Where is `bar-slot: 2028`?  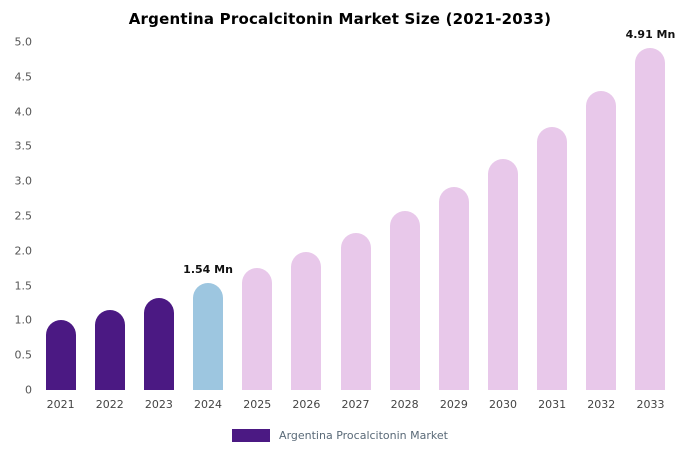 bar-slot: 2028 is located at coordinates (404, 226).